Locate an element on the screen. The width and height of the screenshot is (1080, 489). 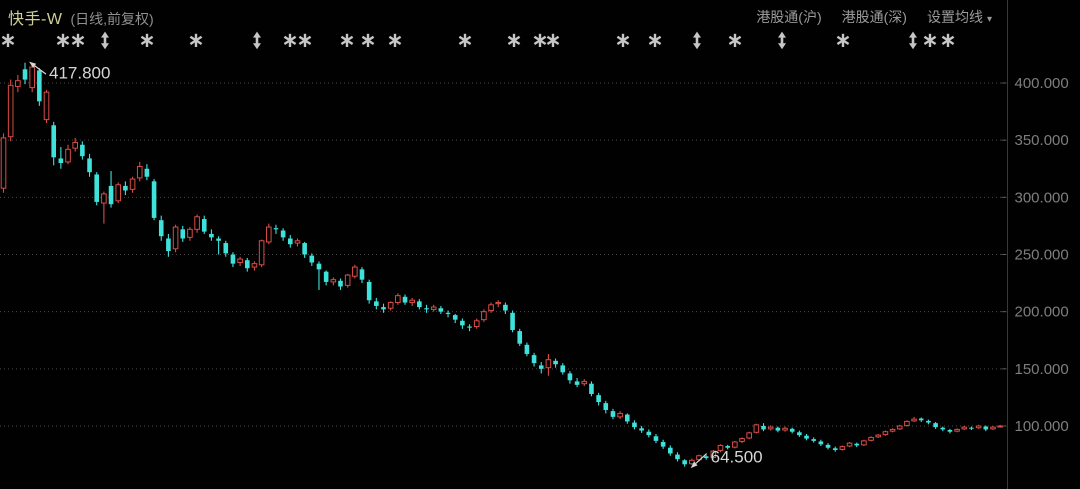
link-hk-connect-sz: 港股通(深) is located at coordinates (874, 17).